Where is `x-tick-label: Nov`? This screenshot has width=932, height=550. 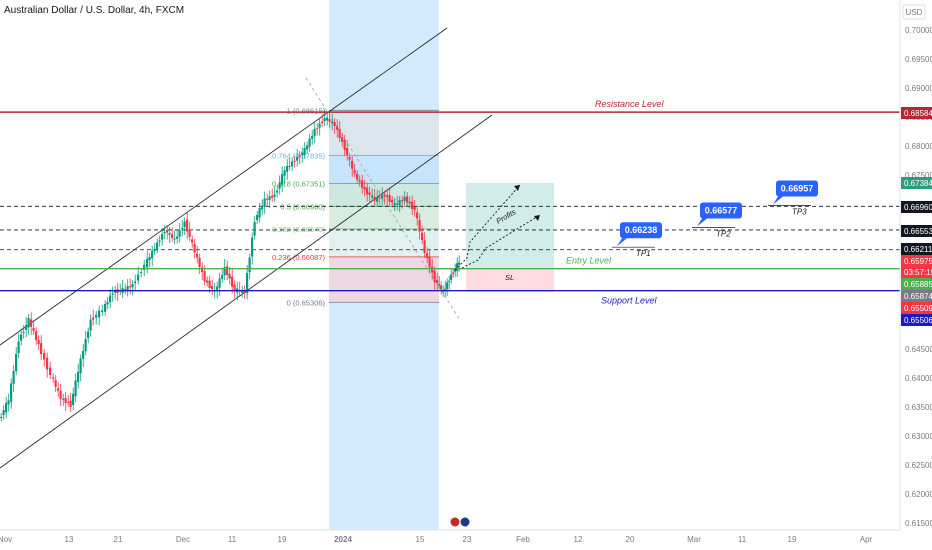 x-tick-label: Nov is located at coordinates (6, 539).